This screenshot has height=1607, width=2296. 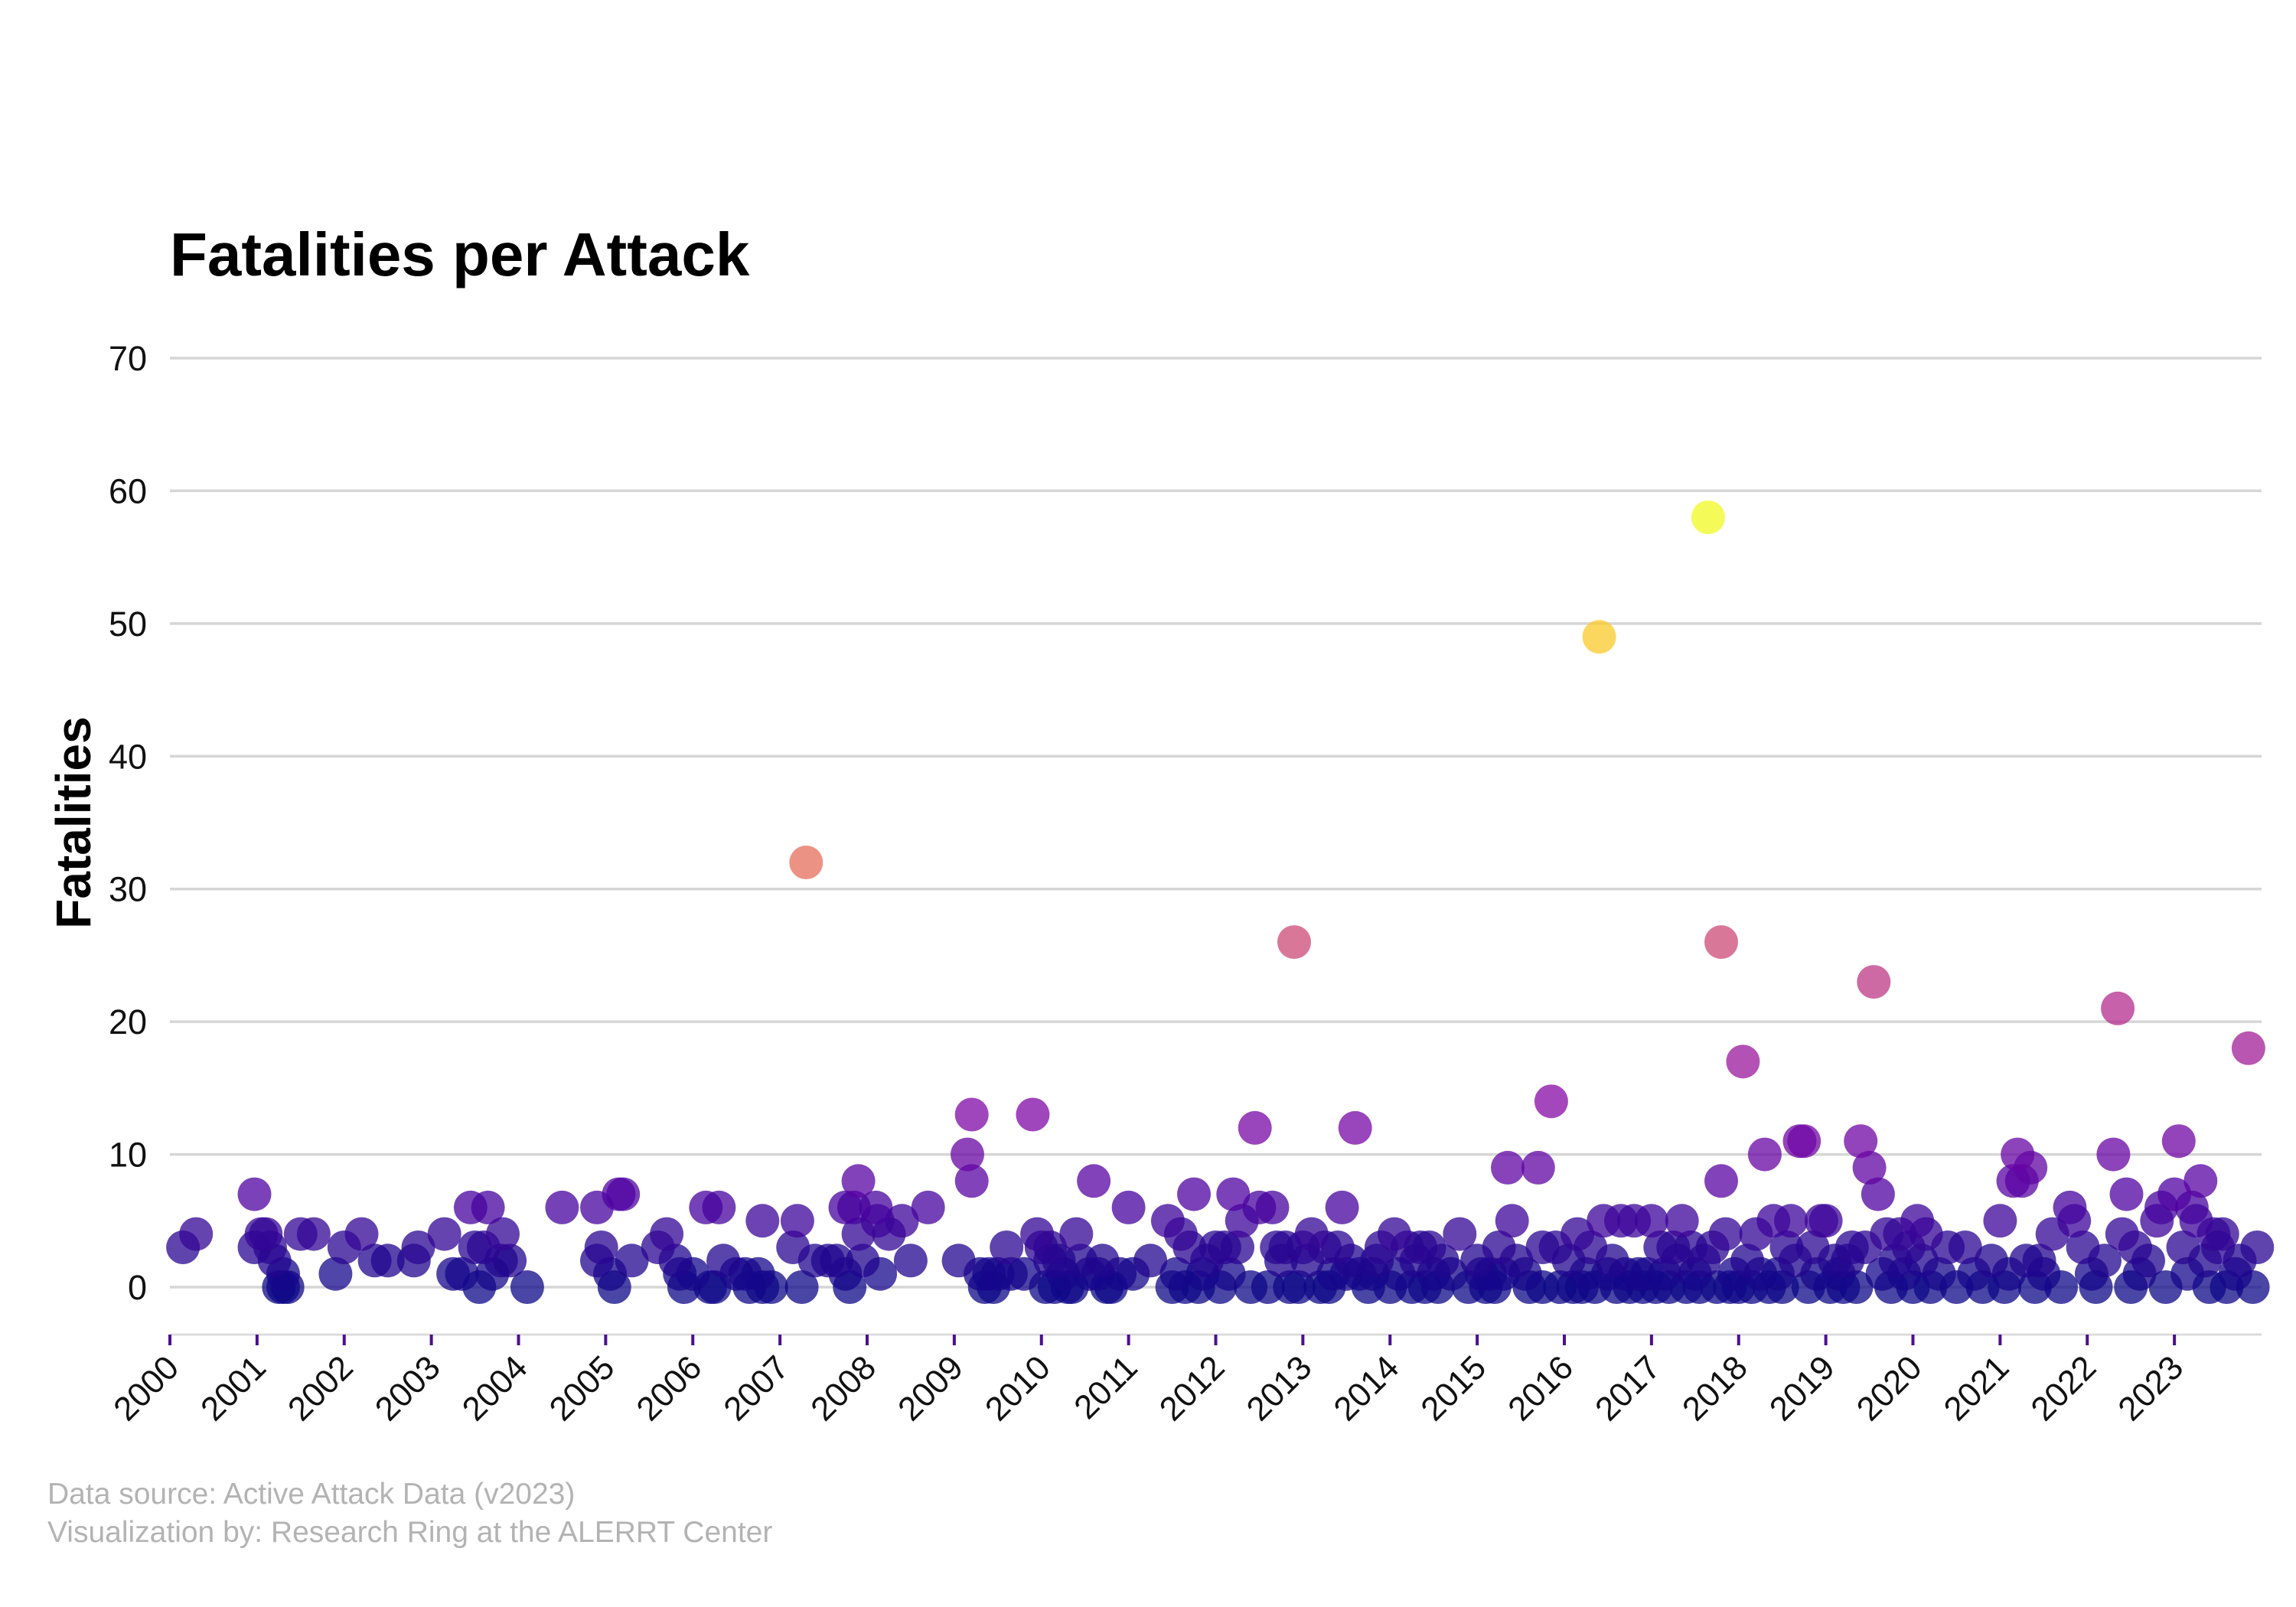 What do you see at coordinates (1802, 1388) in the screenshot?
I see `x-tick-label: 2019` at bounding box center [1802, 1388].